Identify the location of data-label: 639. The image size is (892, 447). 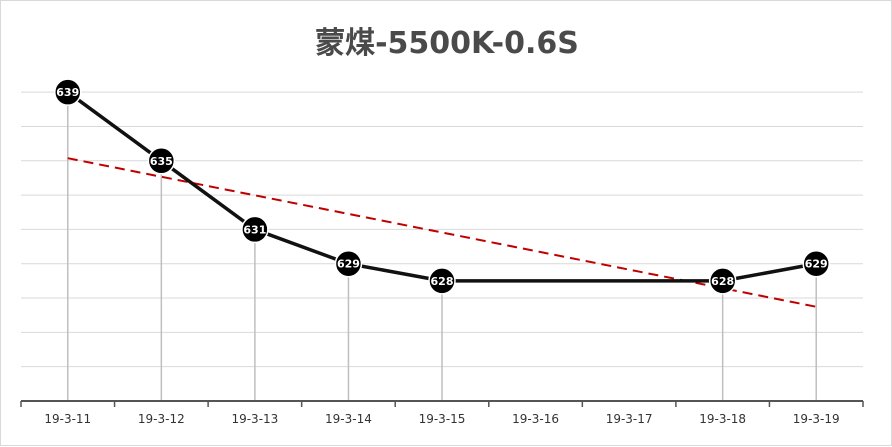
(67, 92).